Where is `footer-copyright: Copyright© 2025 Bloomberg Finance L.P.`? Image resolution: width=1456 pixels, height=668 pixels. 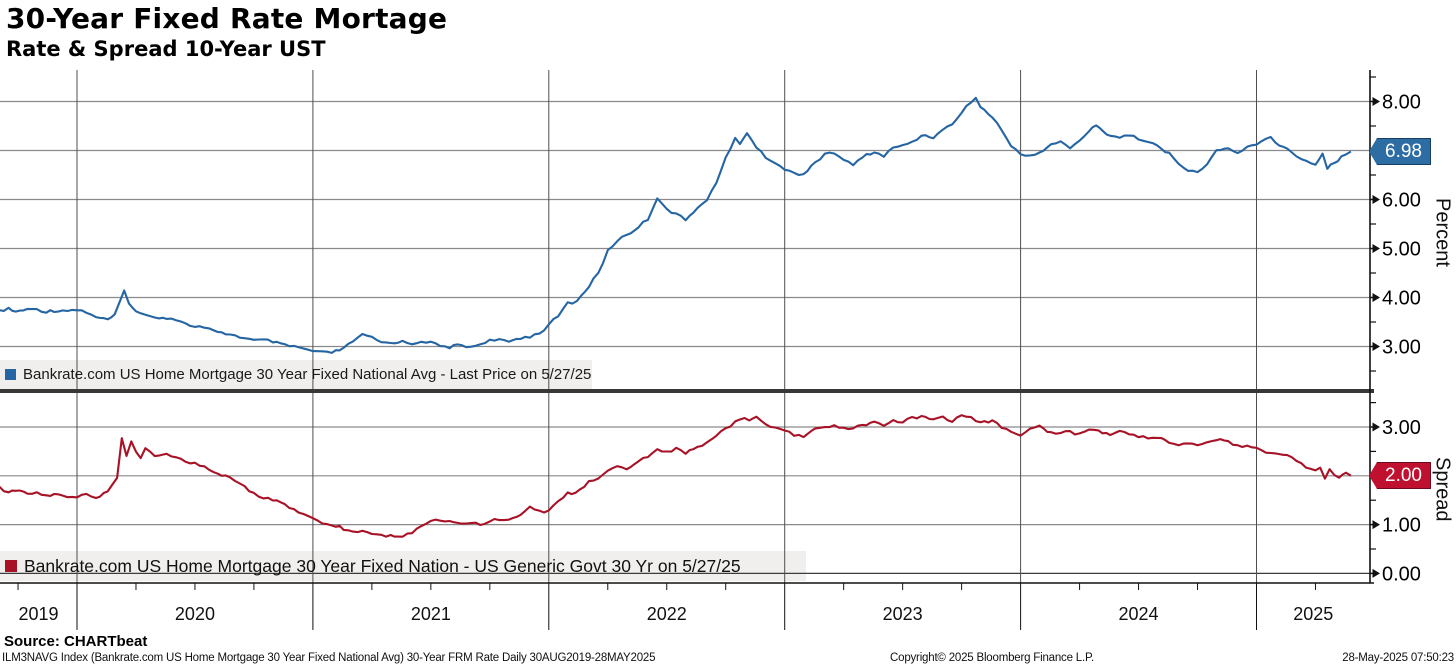 footer-copyright: Copyright© 2025 Bloomberg Finance L.P. is located at coordinates (992, 658).